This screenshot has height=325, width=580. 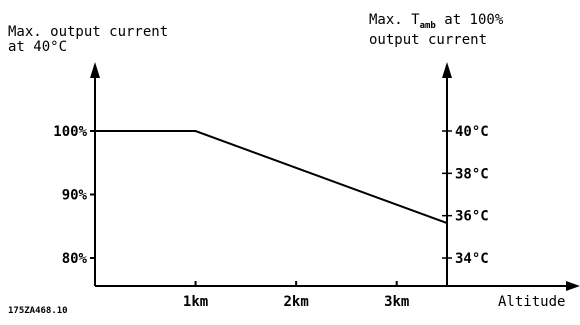 I want to click on right-y-ticks: 40°C 38°C 36°C 34°C, so click(x=465, y=195).